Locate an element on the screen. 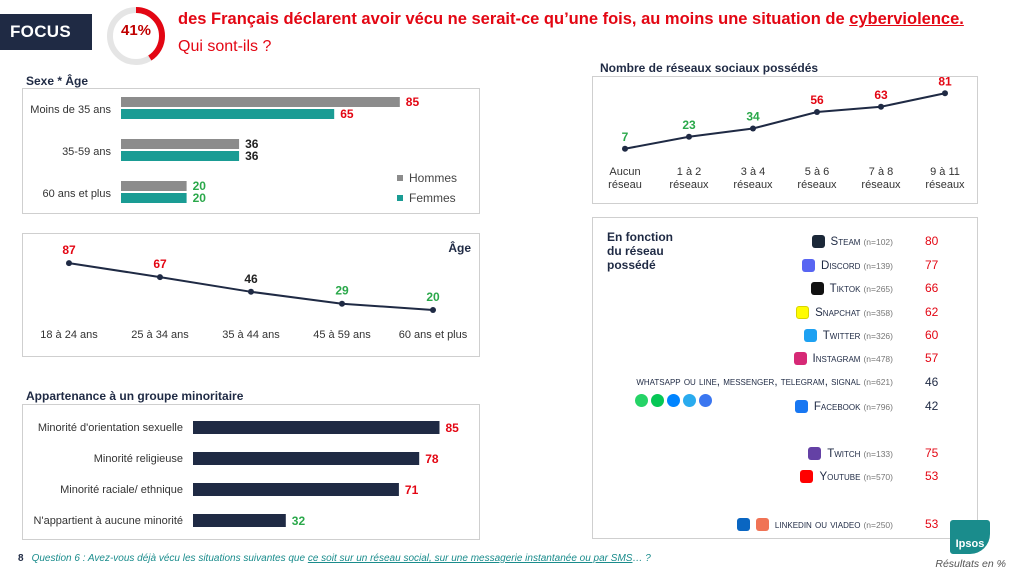  platform-value: 46 is located at coordinates (932, 382).